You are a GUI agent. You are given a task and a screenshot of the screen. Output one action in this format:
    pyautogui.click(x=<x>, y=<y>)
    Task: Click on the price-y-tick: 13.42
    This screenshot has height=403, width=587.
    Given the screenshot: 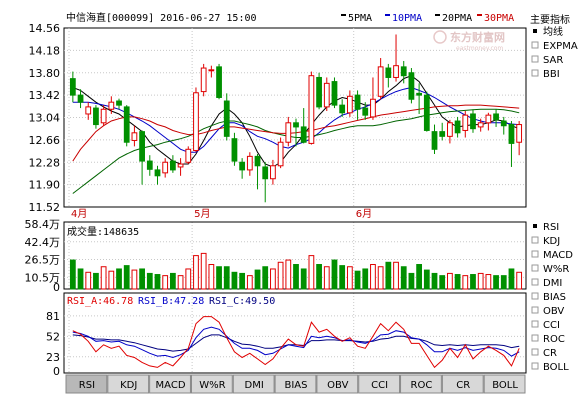 What is the action you would take?
    pyautogui.click(x=45, y=95)
    